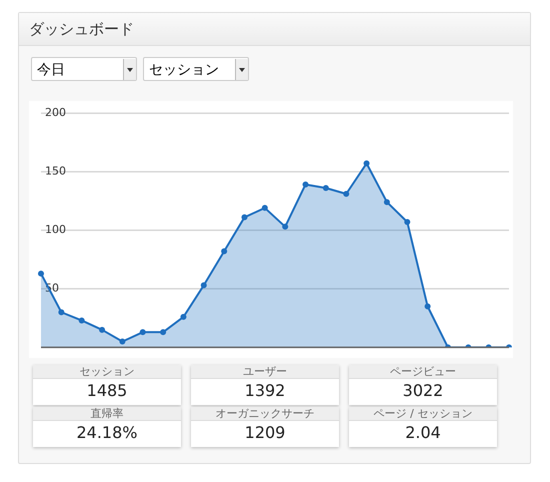 This screenshot has width=550, height=482. I want to click on text: 2.04, so click(423, 433).